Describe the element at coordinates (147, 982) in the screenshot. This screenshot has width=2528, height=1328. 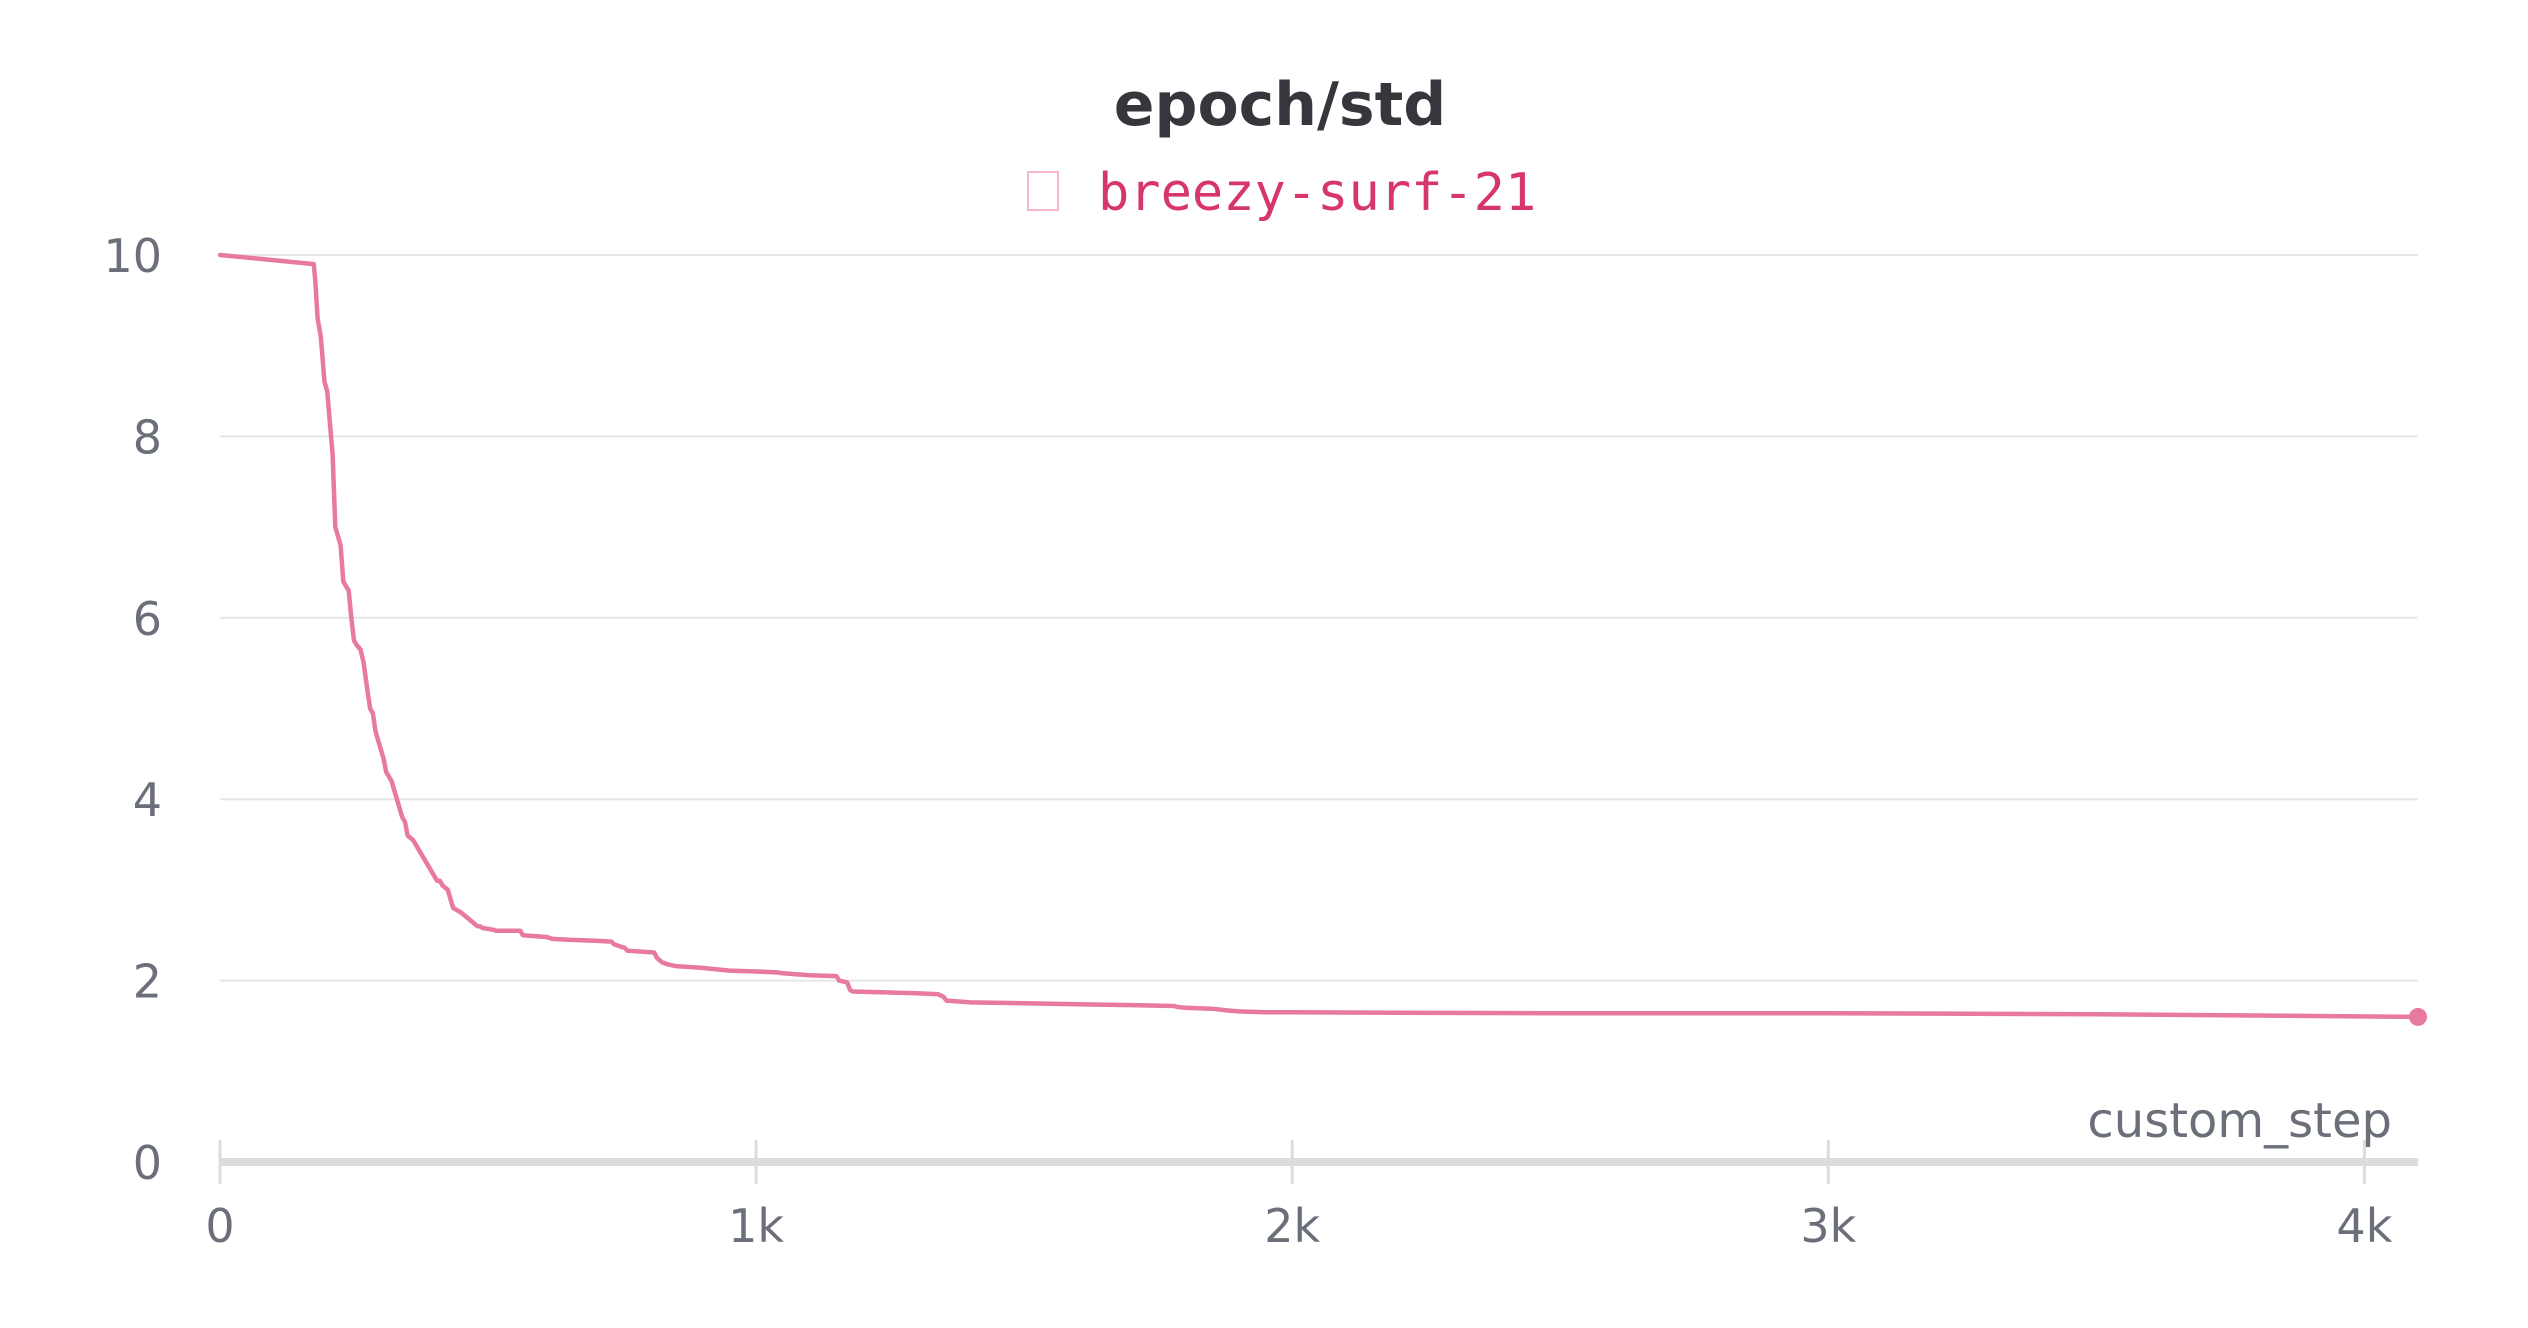
I see `y-tick-label-2: 2` at that location.